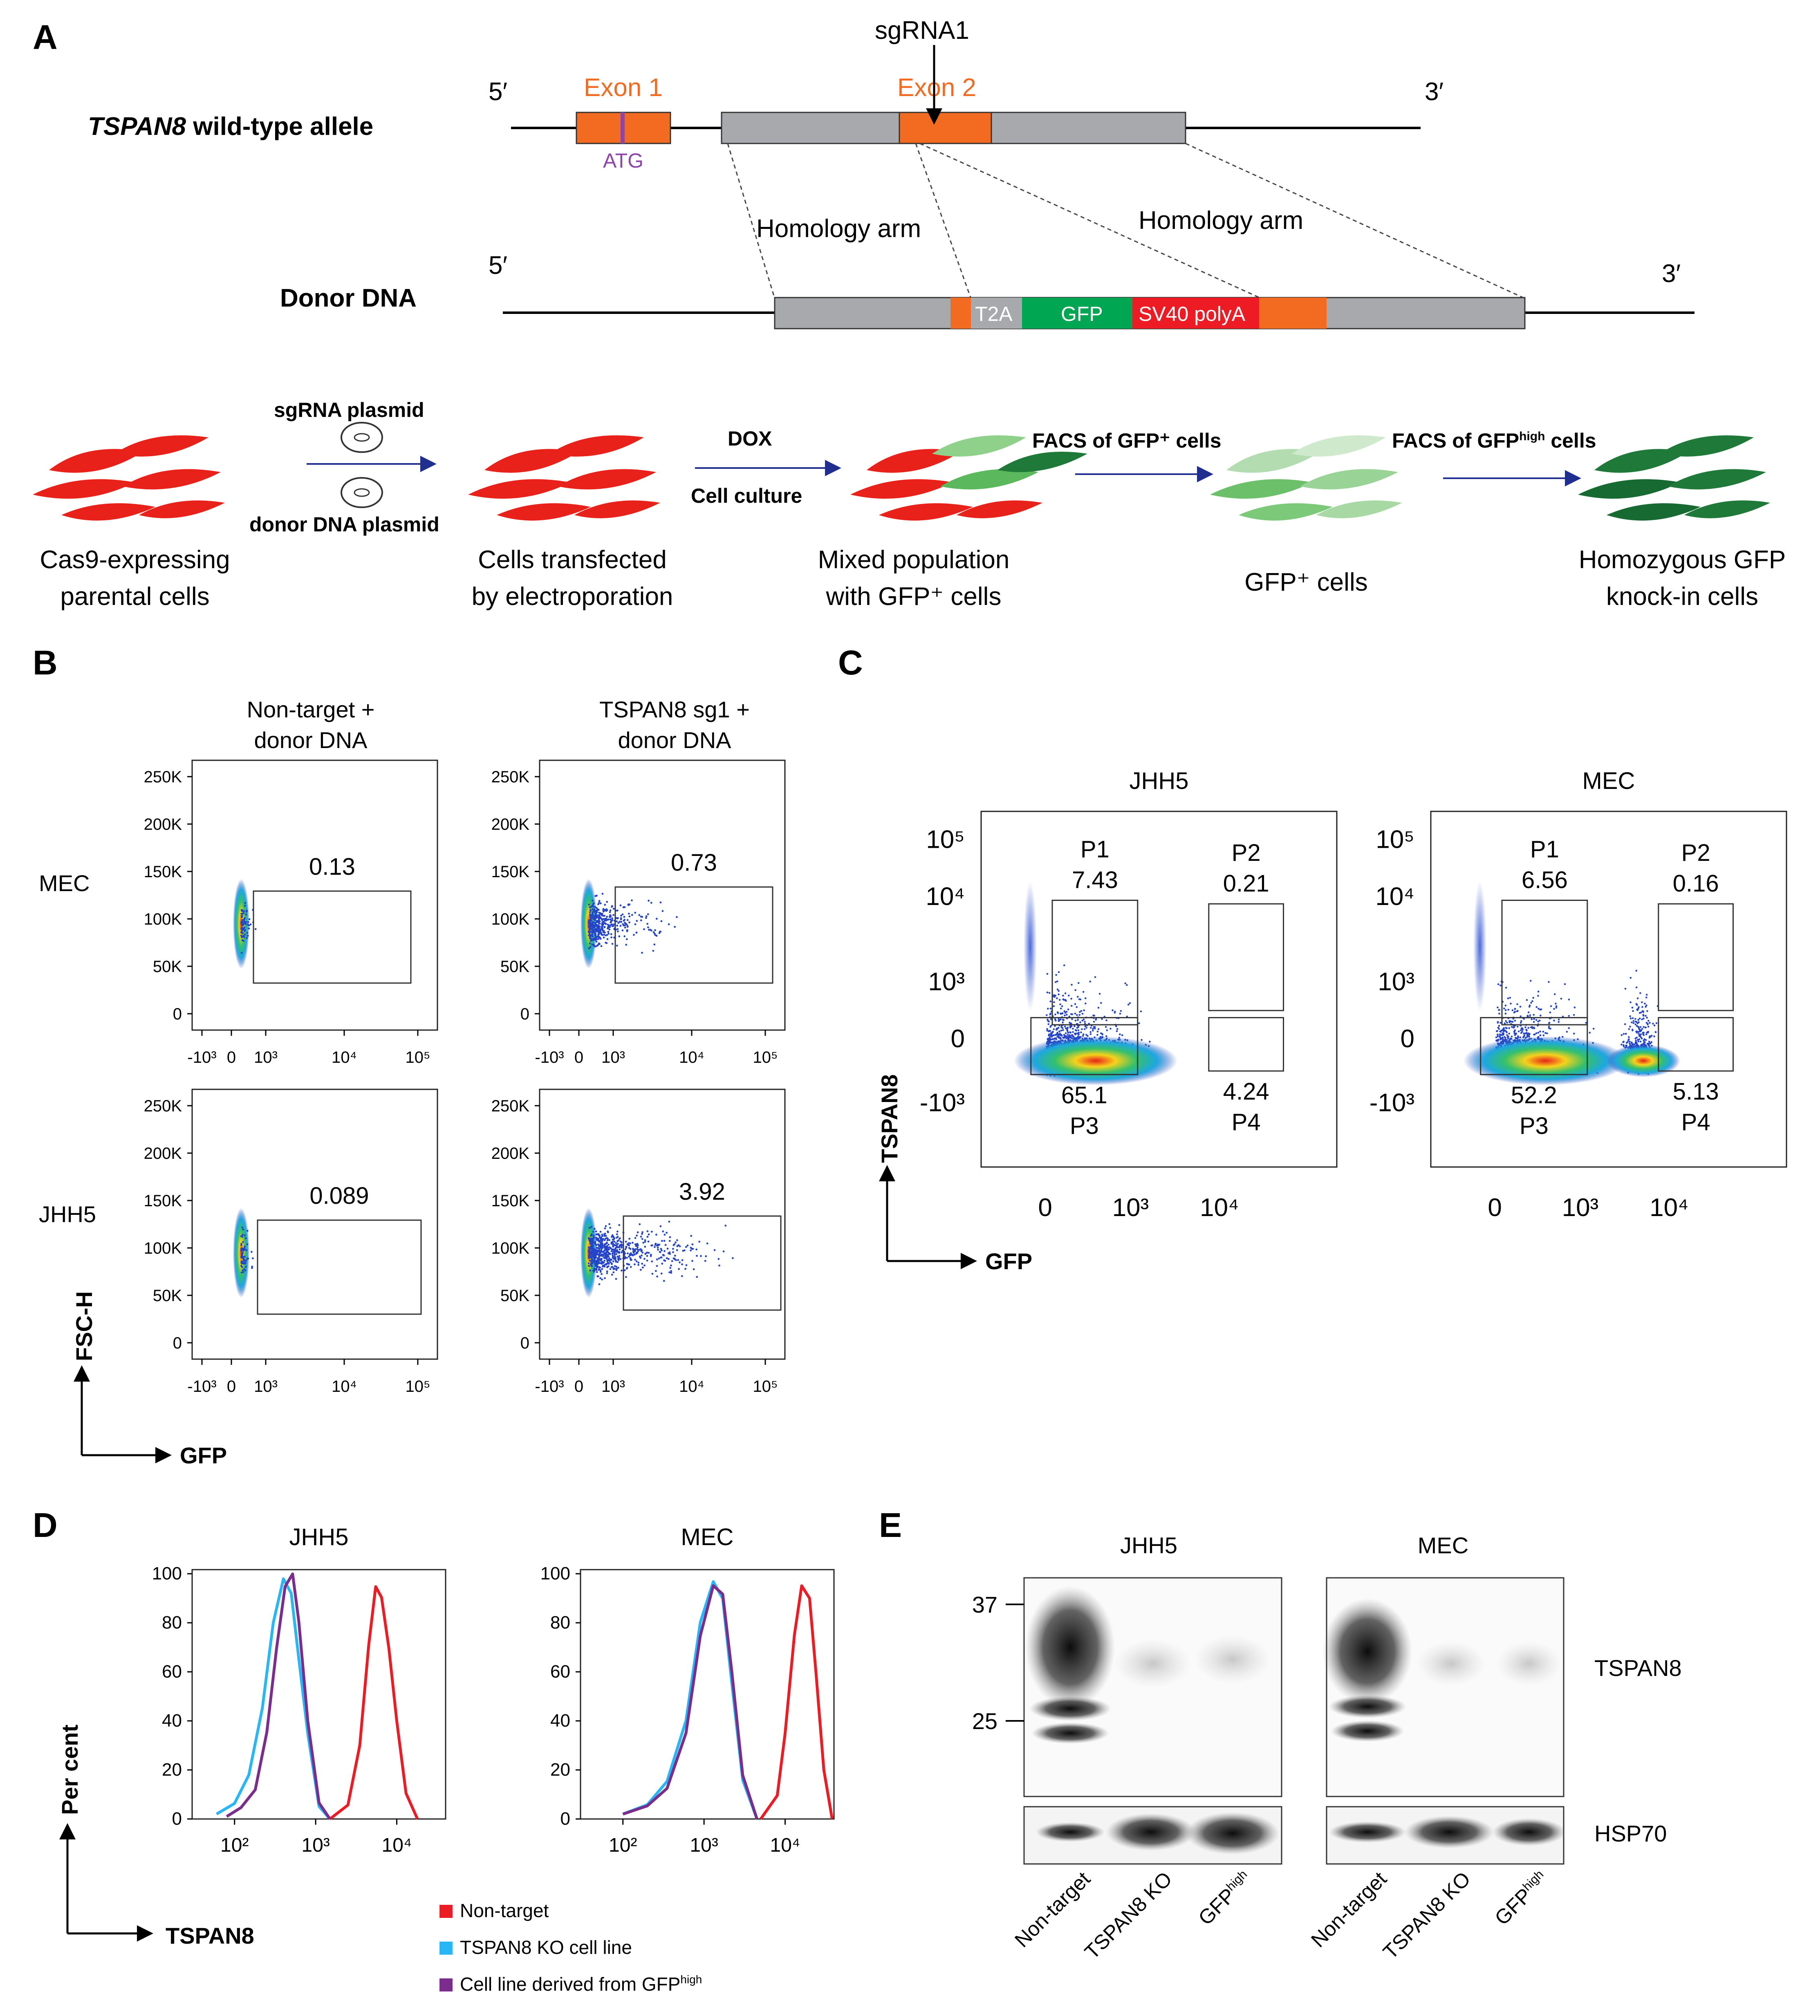 This screenshot has height=2016, width=1820. What do you see at coordinates (332, 867) in the screenshot?
I see `b-plot-mec-nontarget-gate-value: 0.13` at bounding box center [332, 867].